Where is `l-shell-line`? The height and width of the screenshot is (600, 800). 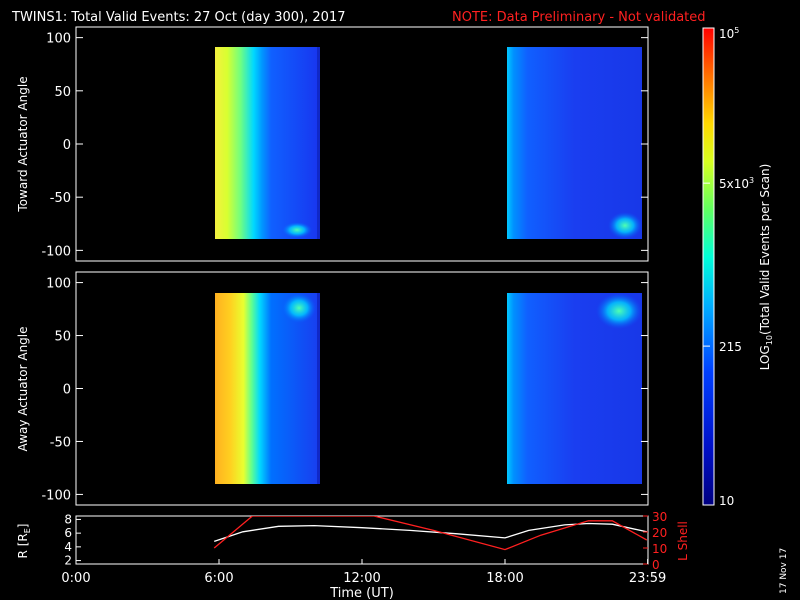 l-shell-line is located at coordinates (430, 533).